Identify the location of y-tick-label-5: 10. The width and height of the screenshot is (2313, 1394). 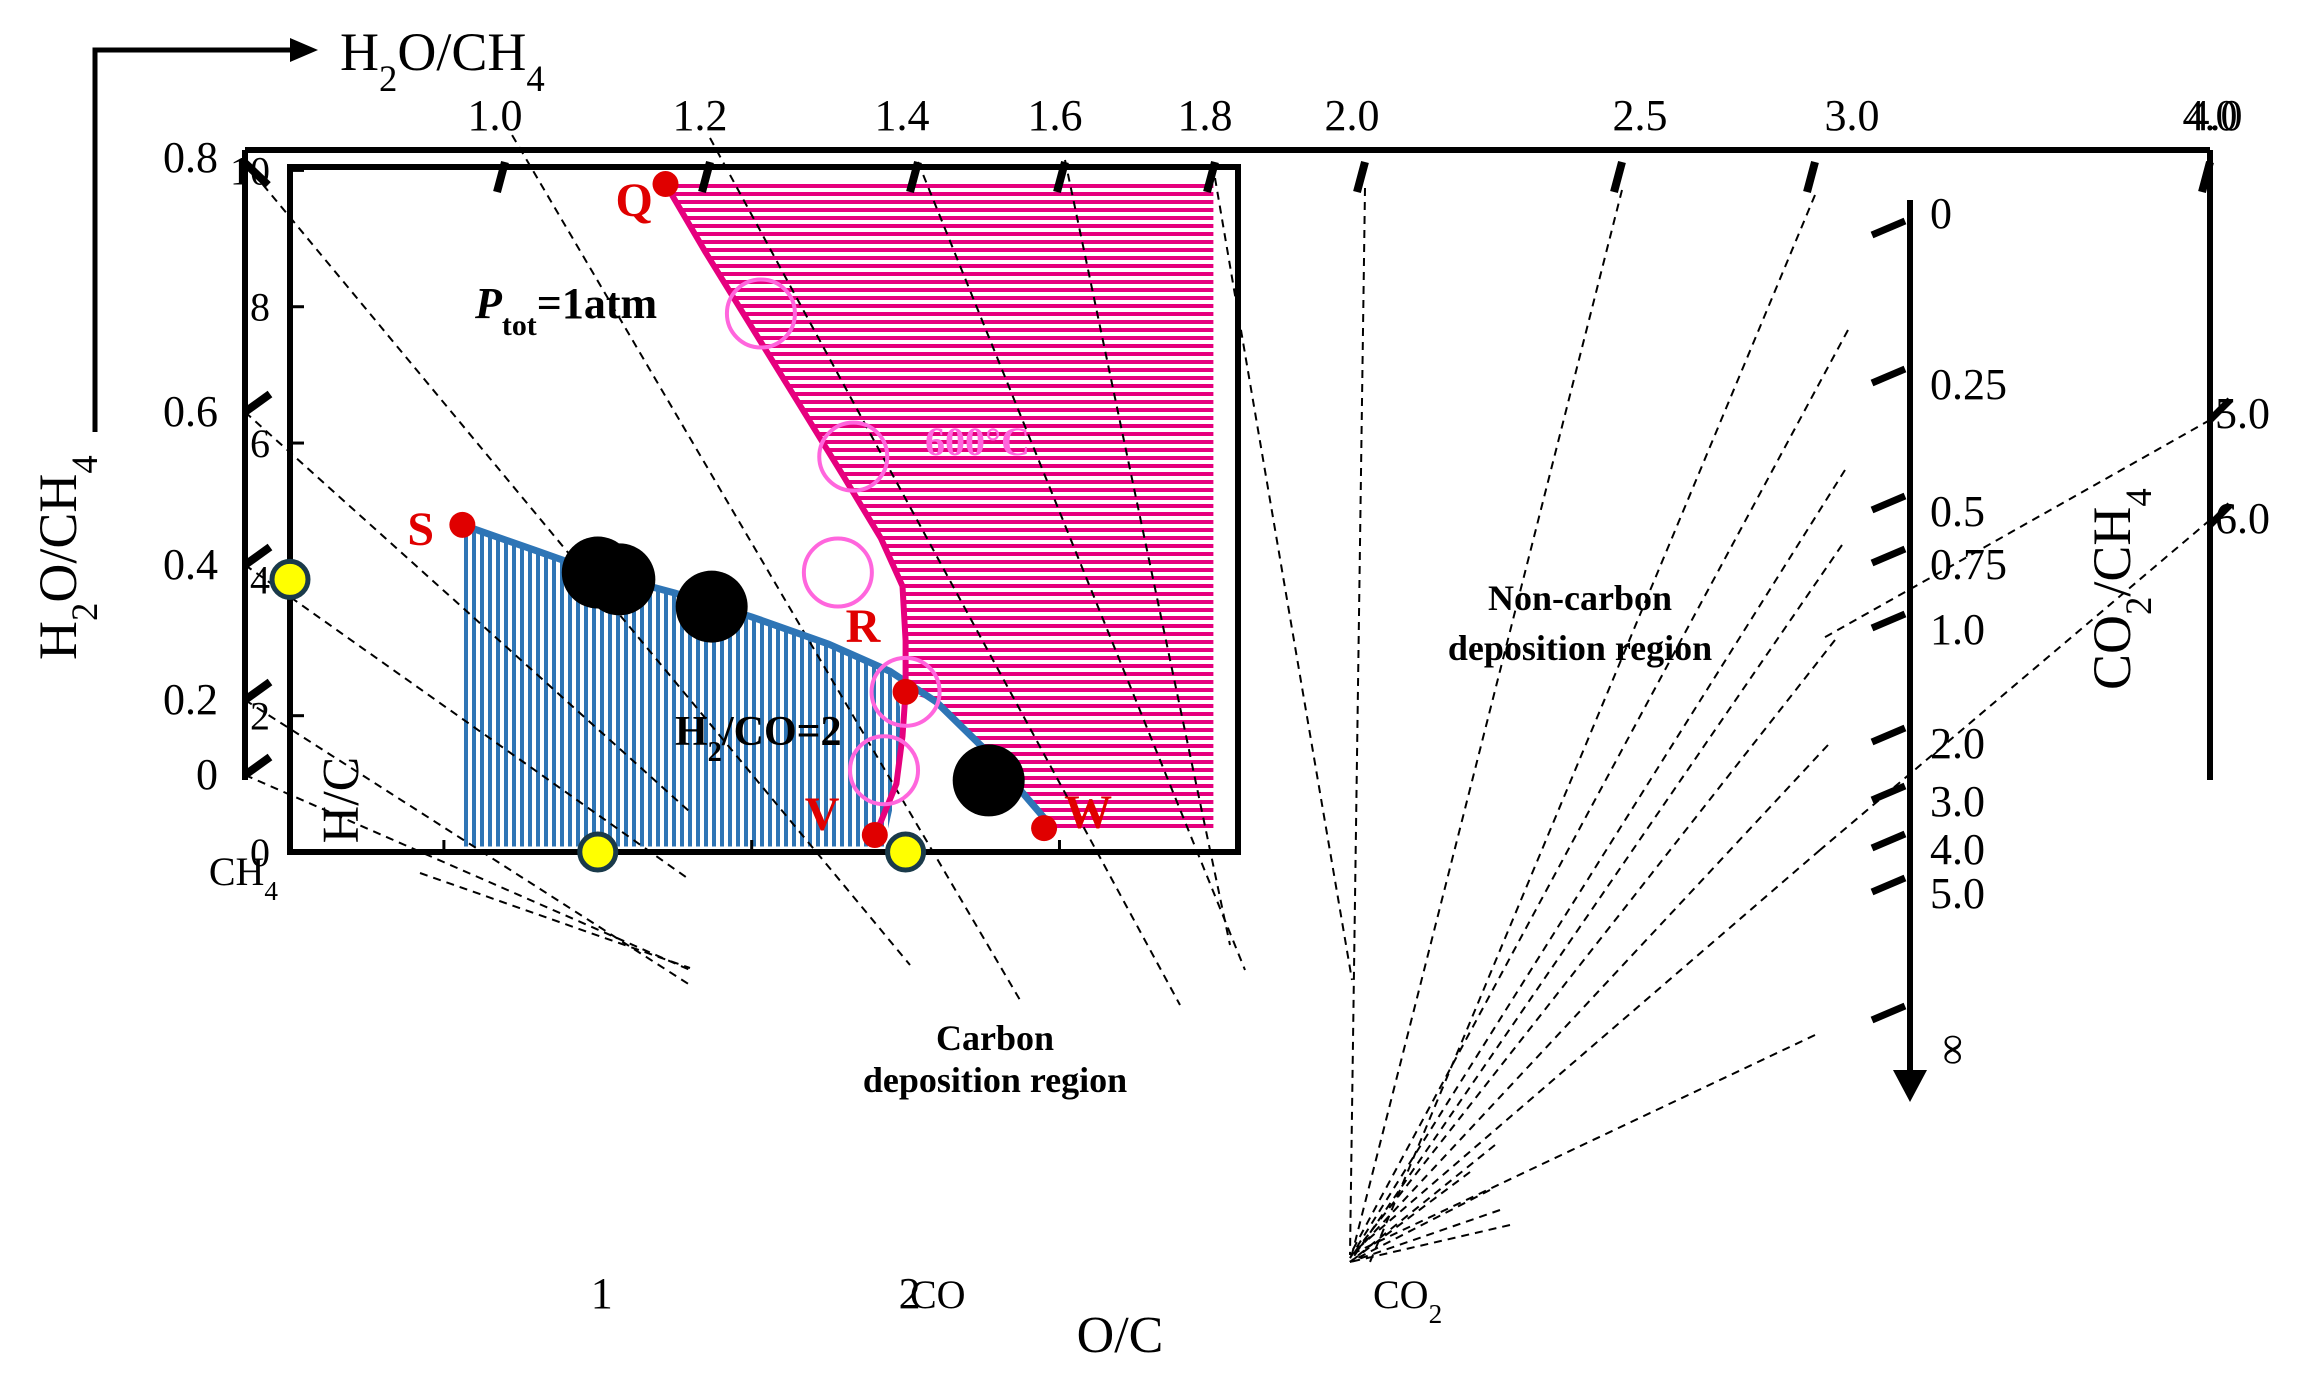
(250, 170).